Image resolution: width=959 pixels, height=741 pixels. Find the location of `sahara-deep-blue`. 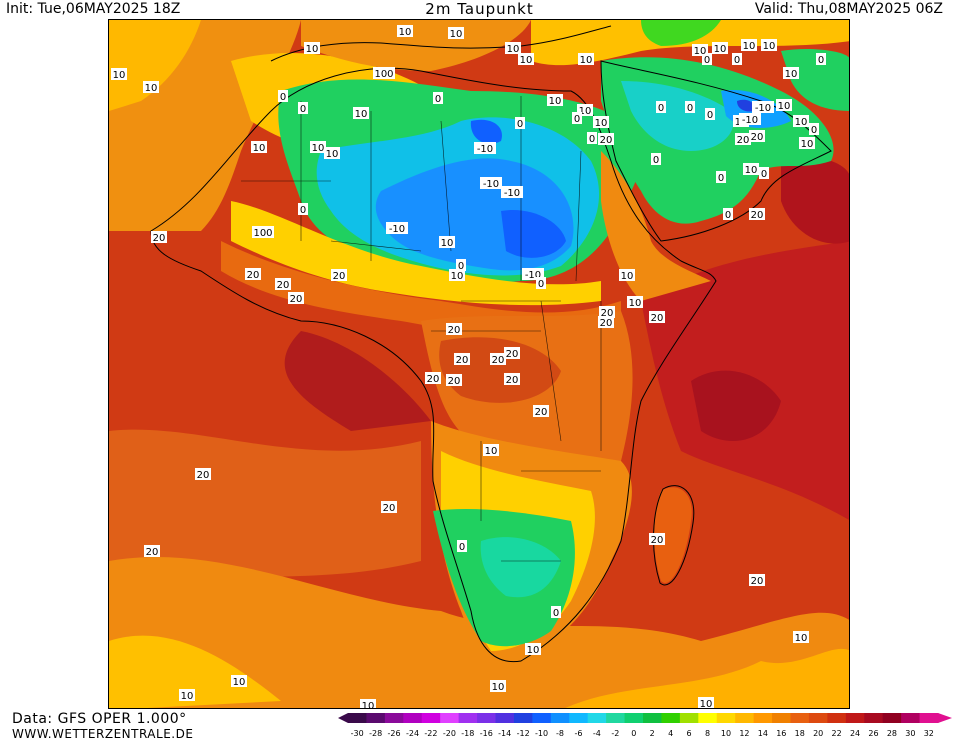

sahara-deep-blue is located at coordinates (533, 234).